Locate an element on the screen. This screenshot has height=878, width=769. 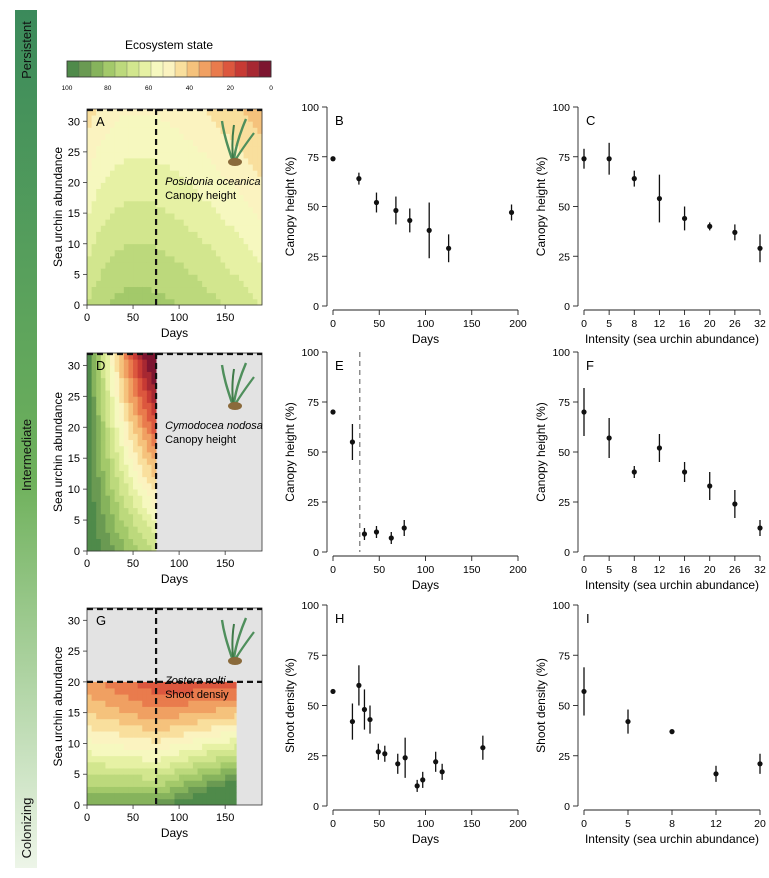
x-tick-label: 8 is located at coordinates (634, 324).